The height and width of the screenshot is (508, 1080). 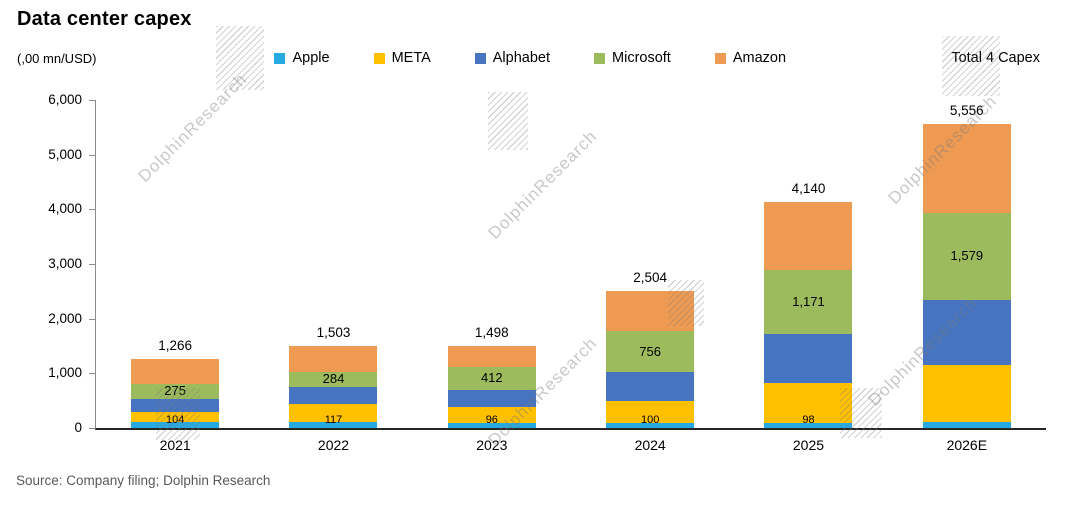 I want to click on segment-alphabet-2024, so click(x=650, y=387).